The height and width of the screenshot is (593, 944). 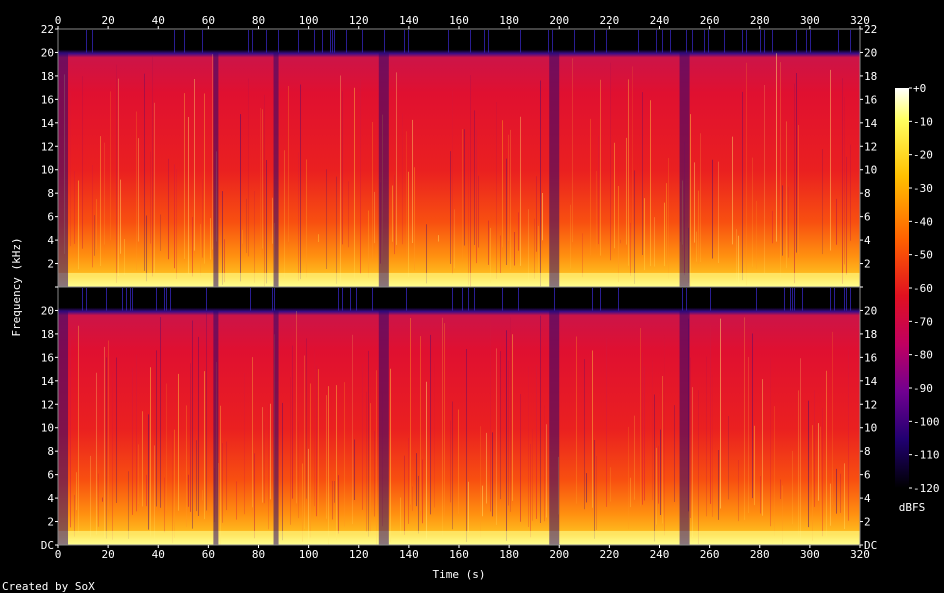 What do you see at coordinates (923, 188) in the screenshot?
I see `colorbar-tick-label: -30` at bounding box center [923, 188].